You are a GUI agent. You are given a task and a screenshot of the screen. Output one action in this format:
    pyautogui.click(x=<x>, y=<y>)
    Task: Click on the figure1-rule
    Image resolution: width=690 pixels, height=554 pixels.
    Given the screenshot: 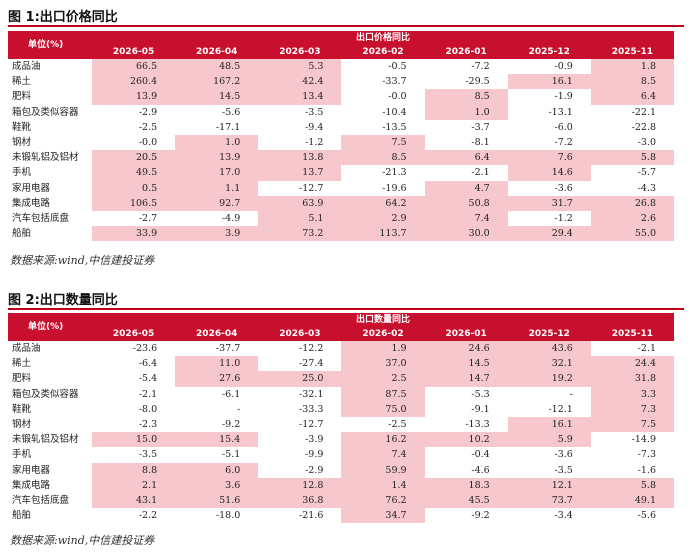 What is the action you would take?
    pyautogui.click(x=346, y=26)
    